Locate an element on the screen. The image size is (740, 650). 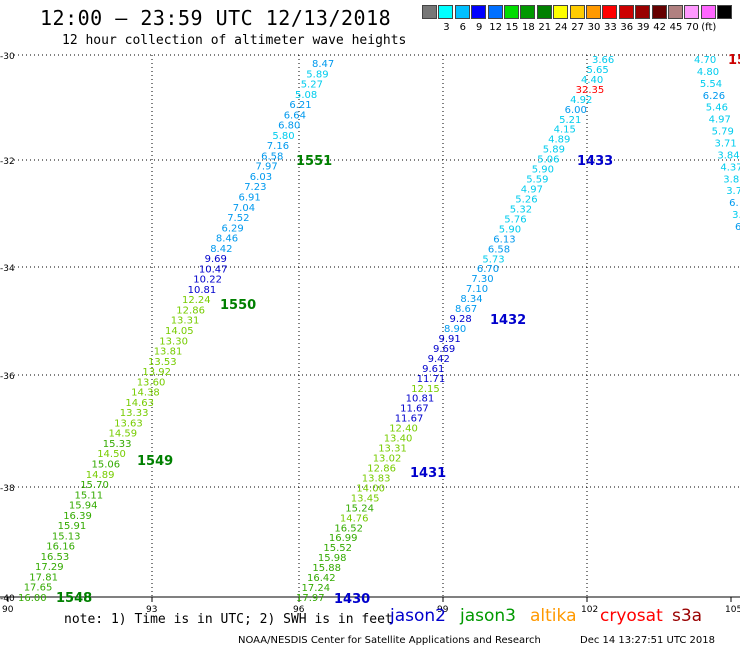
track-value-left: 7.52 is located at coordinates (238, 218).